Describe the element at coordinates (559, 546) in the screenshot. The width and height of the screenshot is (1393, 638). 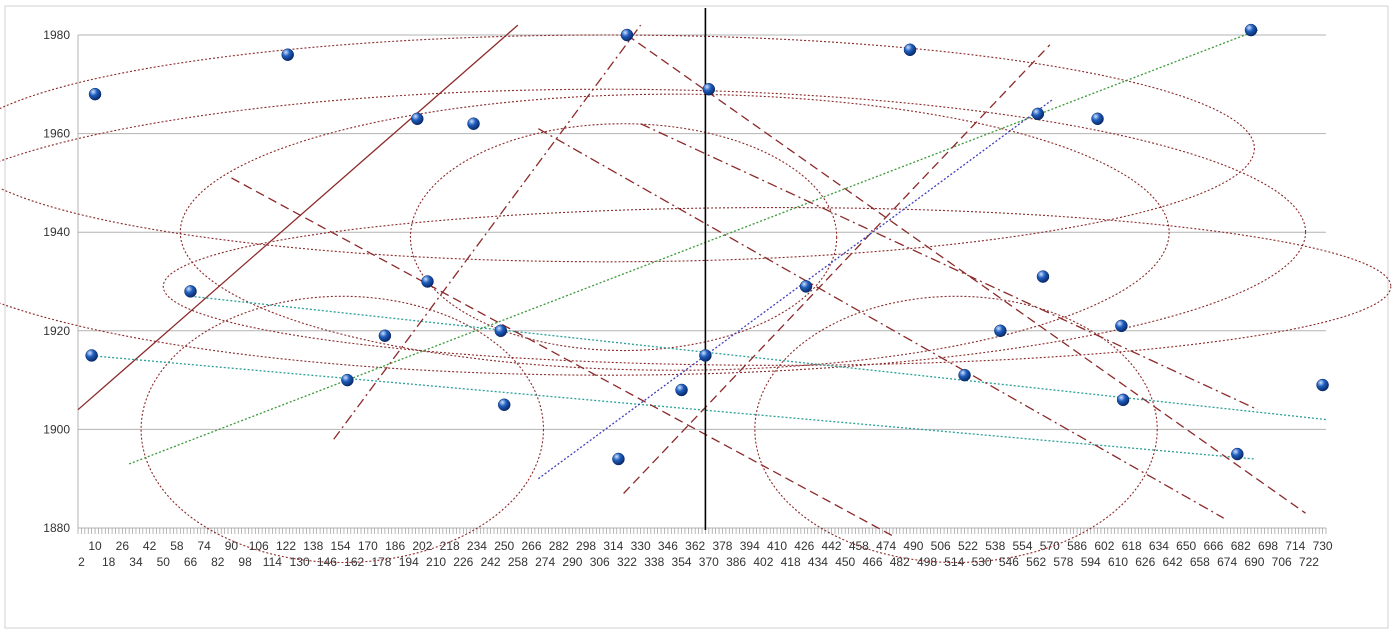
I see `x-tick-label: 282` at that location.